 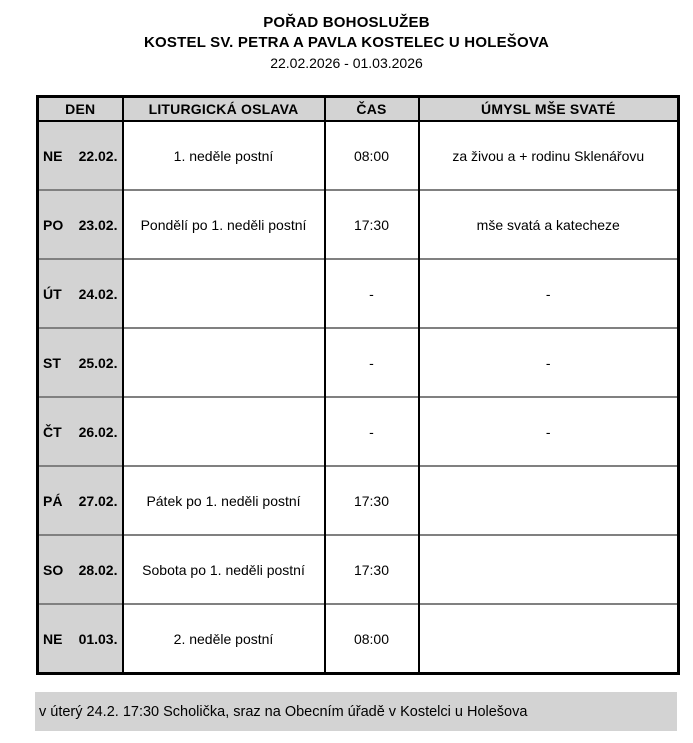 I want to click on day-cell: NE 22.02., so click(x=80, y=155).